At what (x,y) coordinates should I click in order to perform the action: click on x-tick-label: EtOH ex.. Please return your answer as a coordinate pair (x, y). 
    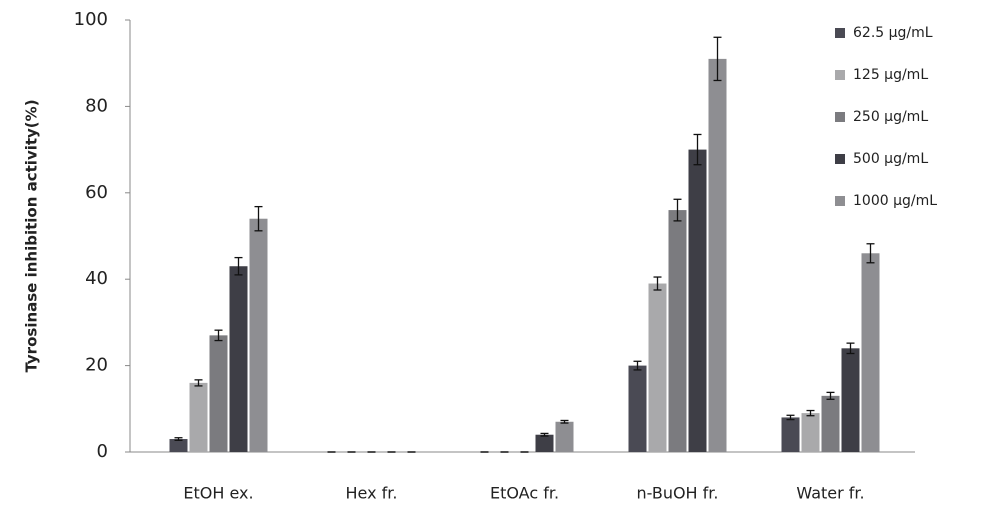
    Looking at the image, I should click on (218, 493).